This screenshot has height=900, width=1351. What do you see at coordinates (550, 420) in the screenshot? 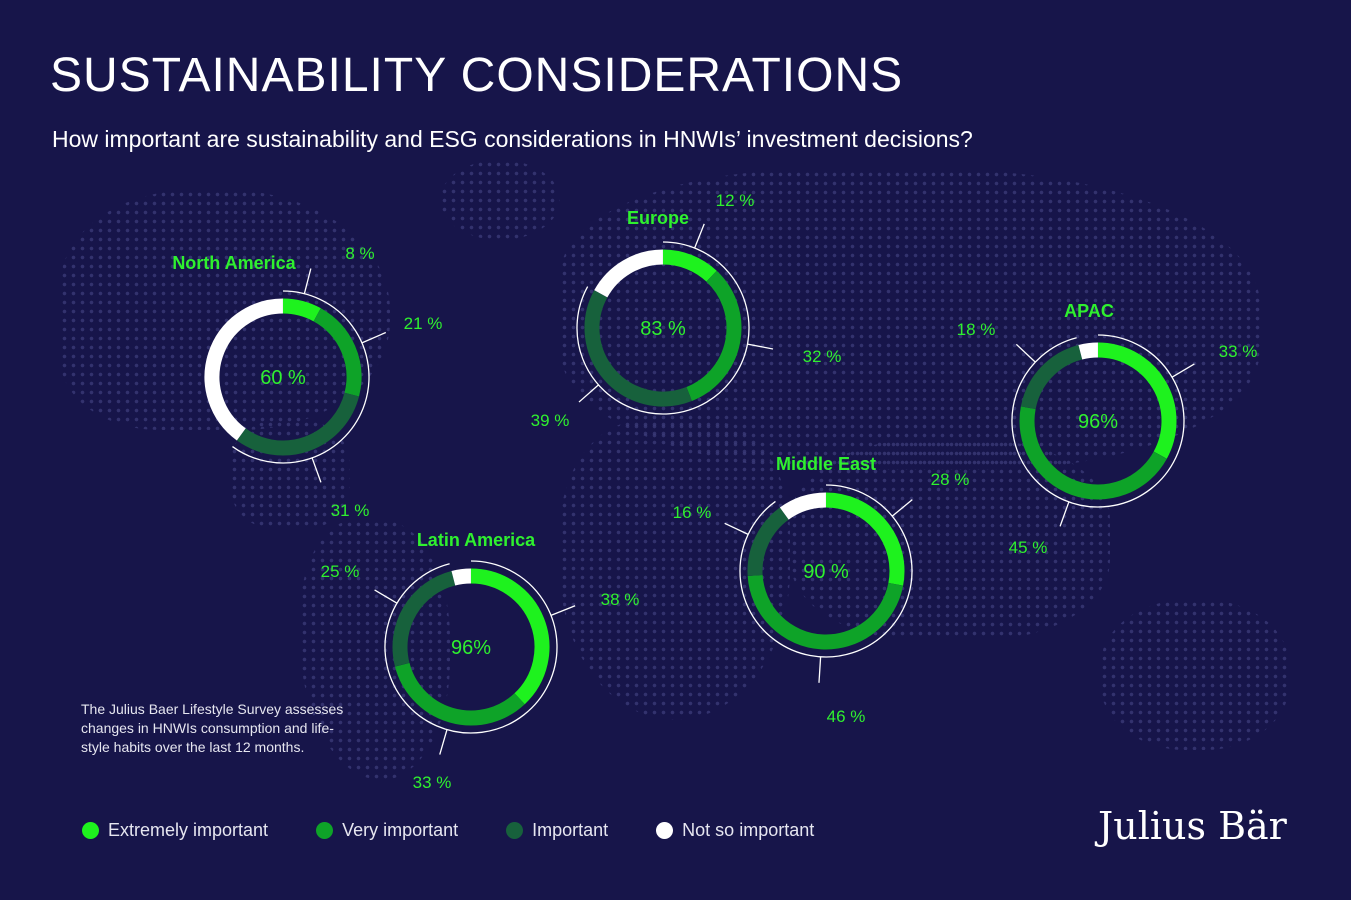
I see `segment-label: 39 %` at bounding box center [550, 420].